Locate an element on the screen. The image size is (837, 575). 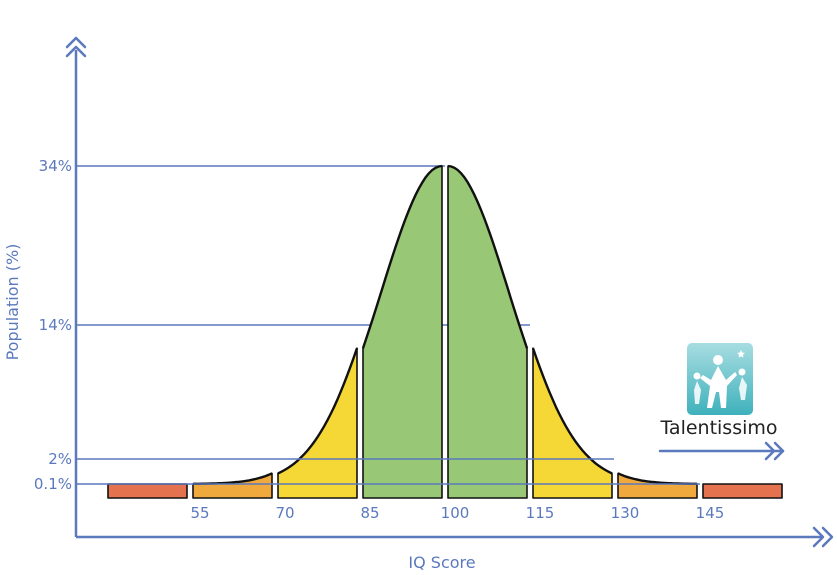
x-tick-145: 145 is located at coordinates (710, 513).